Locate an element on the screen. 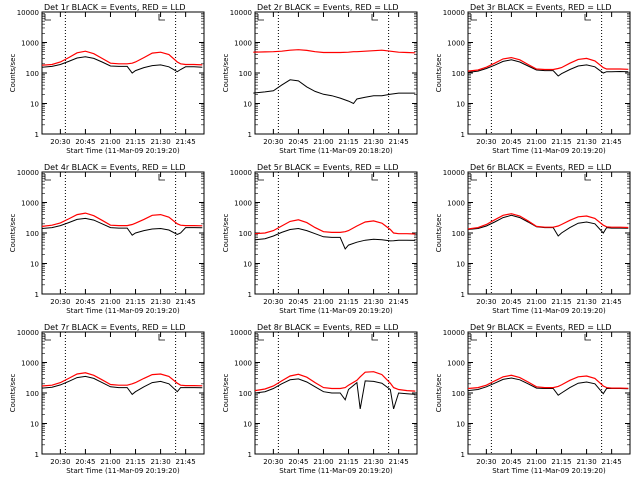 The image size is (640, 480). panel-title: Det 1r BLACK = Events, RED = LLD is located at coordinates (115, 7).